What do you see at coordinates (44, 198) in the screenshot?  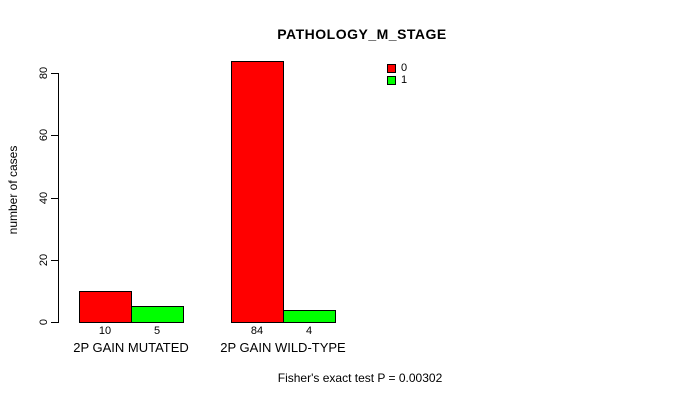 I see `y-tick-label: 40` at bounding box center [44, 198].